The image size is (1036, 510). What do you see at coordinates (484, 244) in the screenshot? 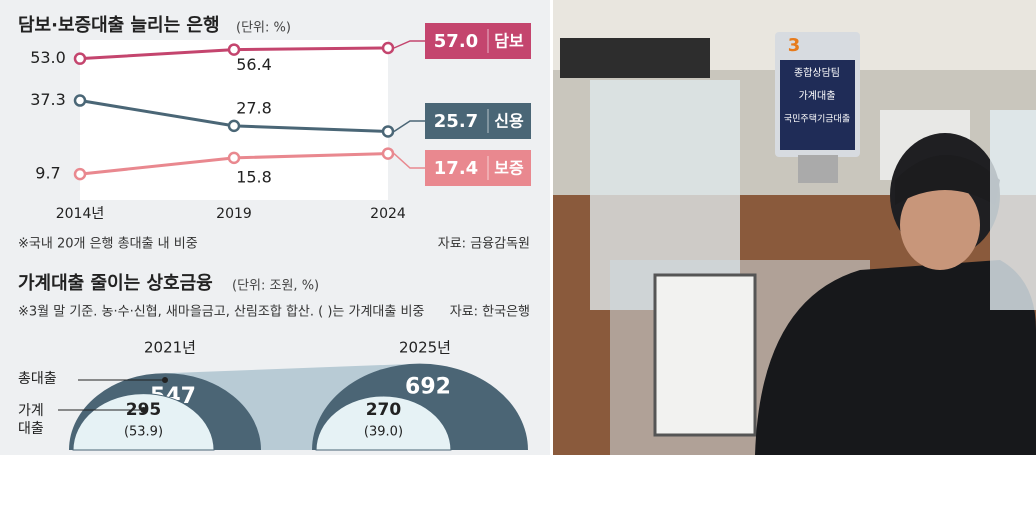
I see `source: 자료: 금융감독원` at bounding box center [484, 244].